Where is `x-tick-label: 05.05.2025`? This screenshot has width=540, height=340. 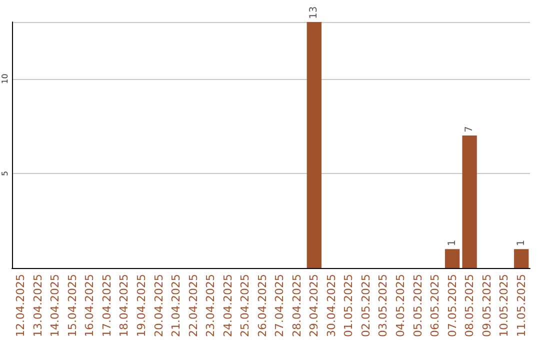
x-tick-label: 05.05.2025 is located at coordinates (417, 306).